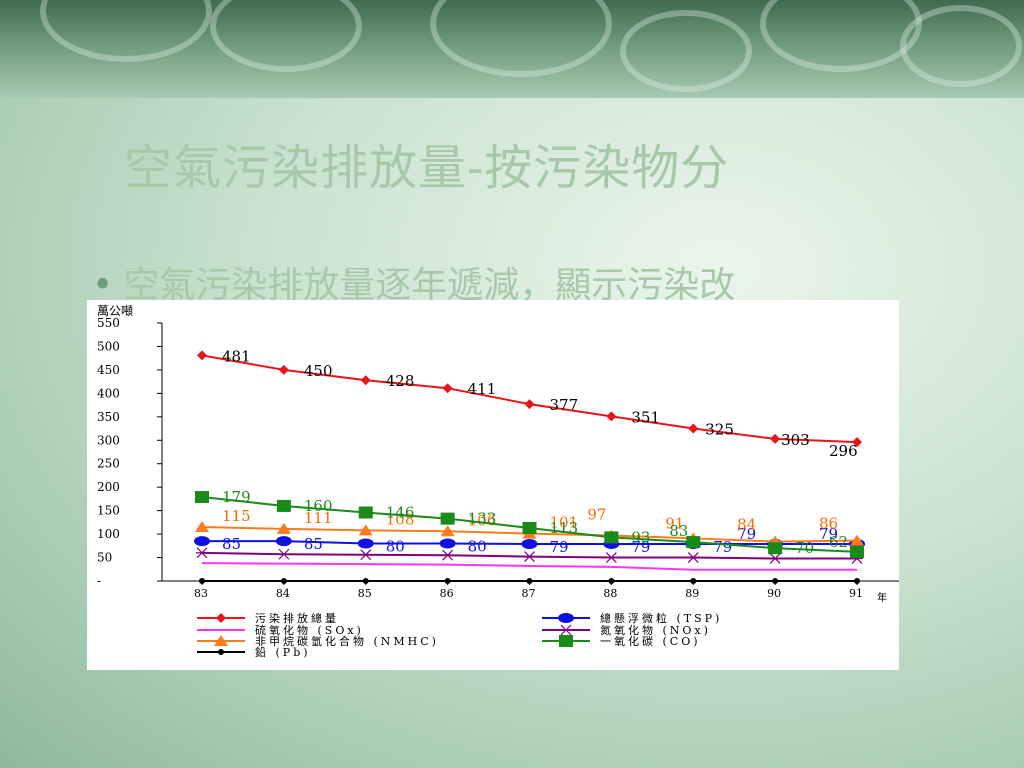 The height and width of the screenshot is (768, 1024). I want to click on series-4-data-label: 111, so click(318, 518).